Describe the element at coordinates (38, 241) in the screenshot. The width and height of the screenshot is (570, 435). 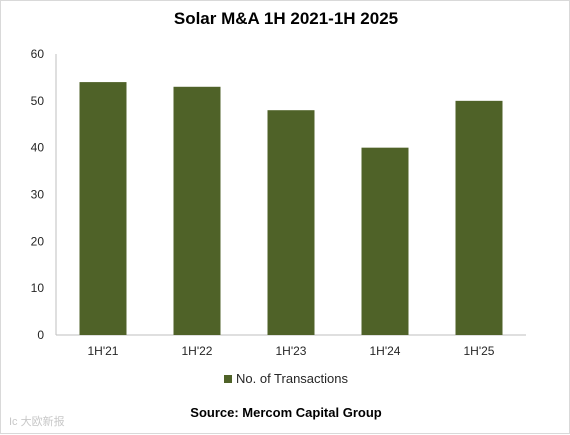
I see `y-tick-label: 20` at that location.